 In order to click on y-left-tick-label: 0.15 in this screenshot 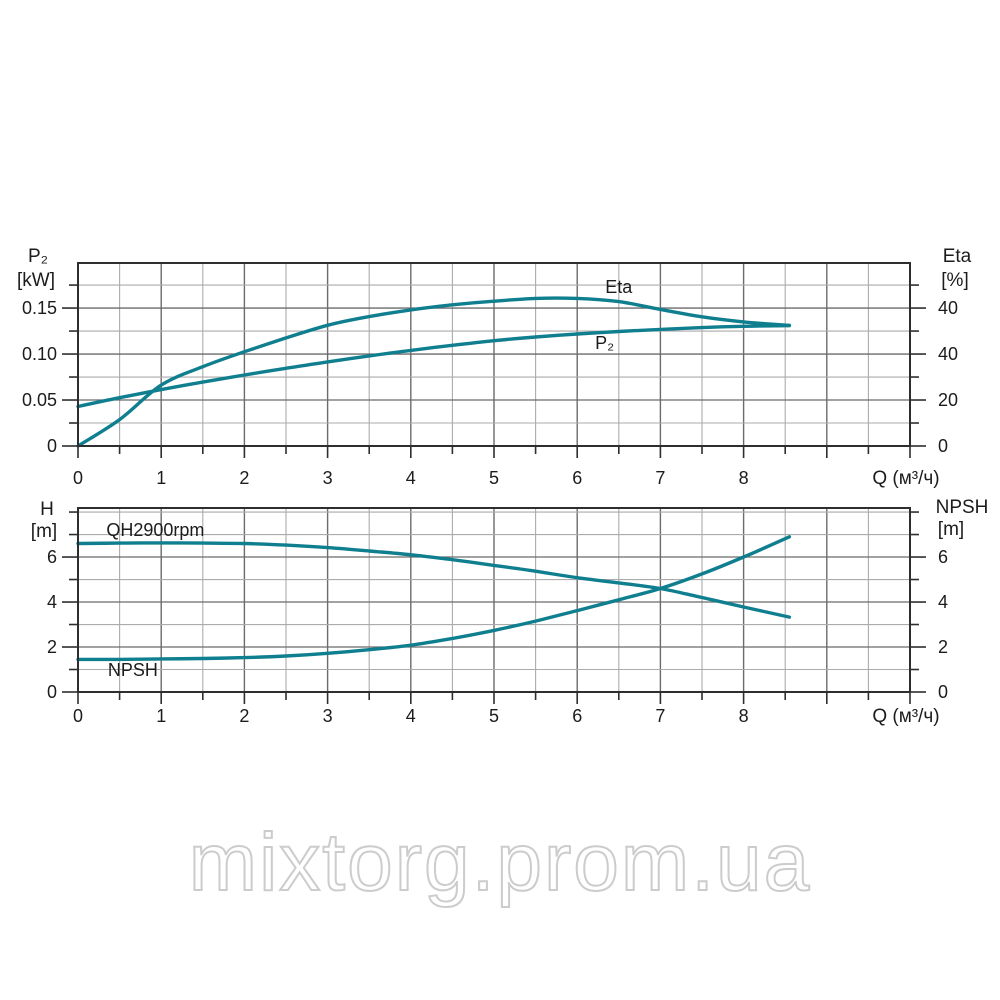, I will do `click(39, 308)`.